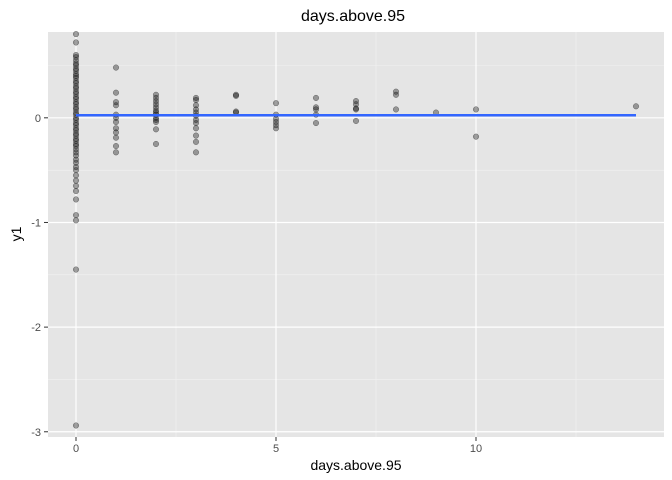  What do you see at coordinates (476, 449) in the screenshot?
I see `x-tick-label: 10` at bounding box center [476, 449].